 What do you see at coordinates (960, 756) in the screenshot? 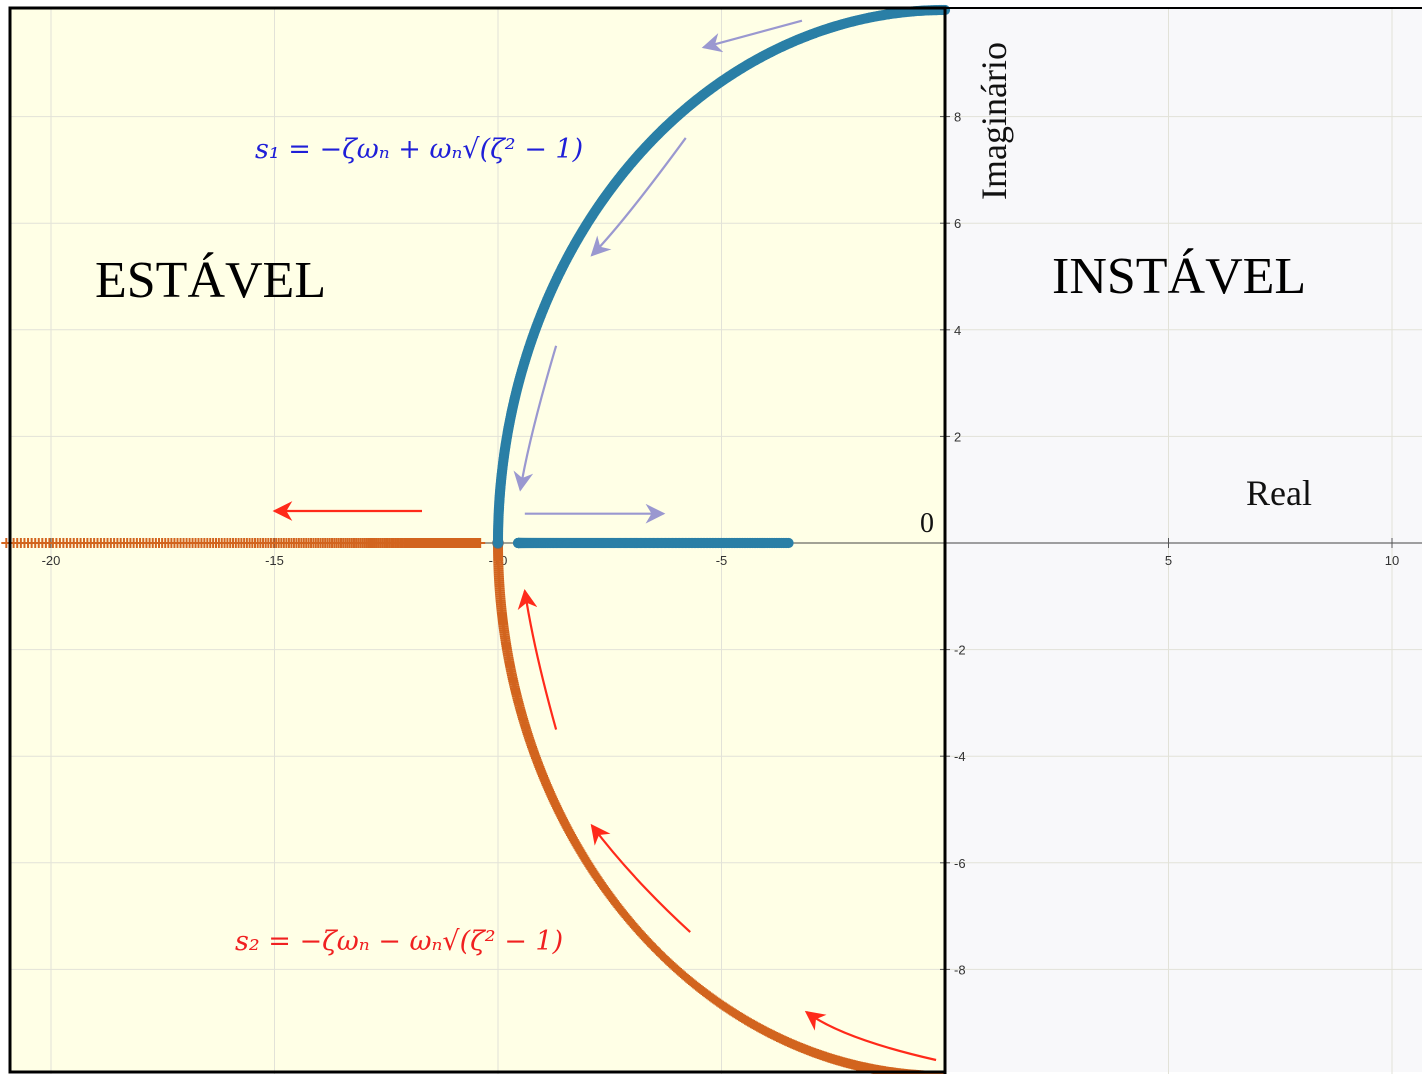
I see `y-tick-label: -4` at bounding box center [960, 756].